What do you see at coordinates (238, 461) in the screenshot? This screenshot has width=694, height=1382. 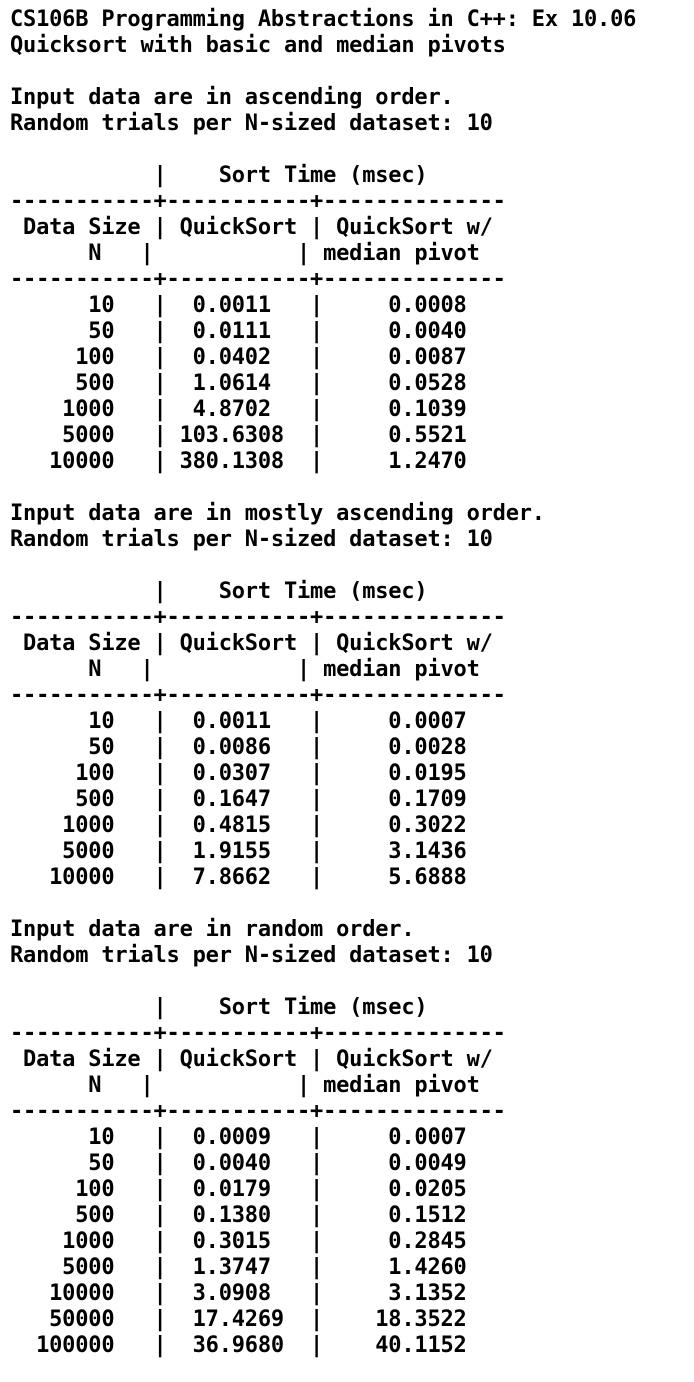 I see `table-row: 10000 | 380.1308 | 1.2470` at bounding box center [238, 461].